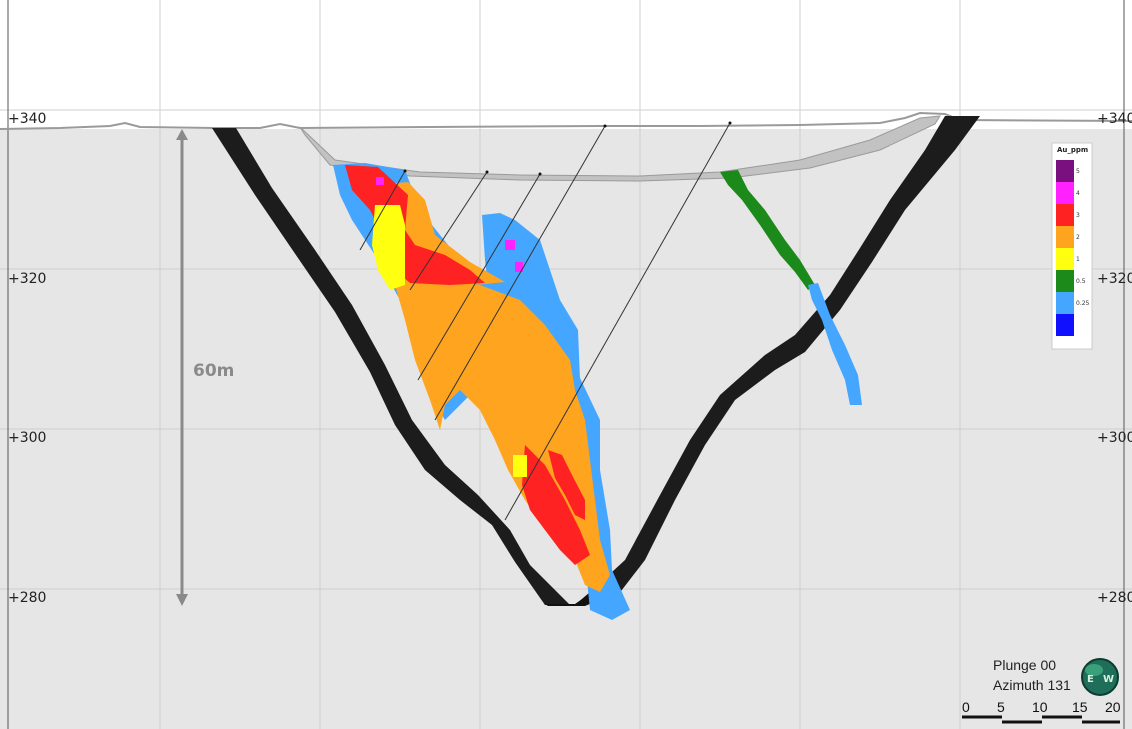 The height and width of the screenshot is (729, 1132). Describe the element at coordinates (1040, 707) in the screenshot. I see `scale-tick-10: 10` at that location.